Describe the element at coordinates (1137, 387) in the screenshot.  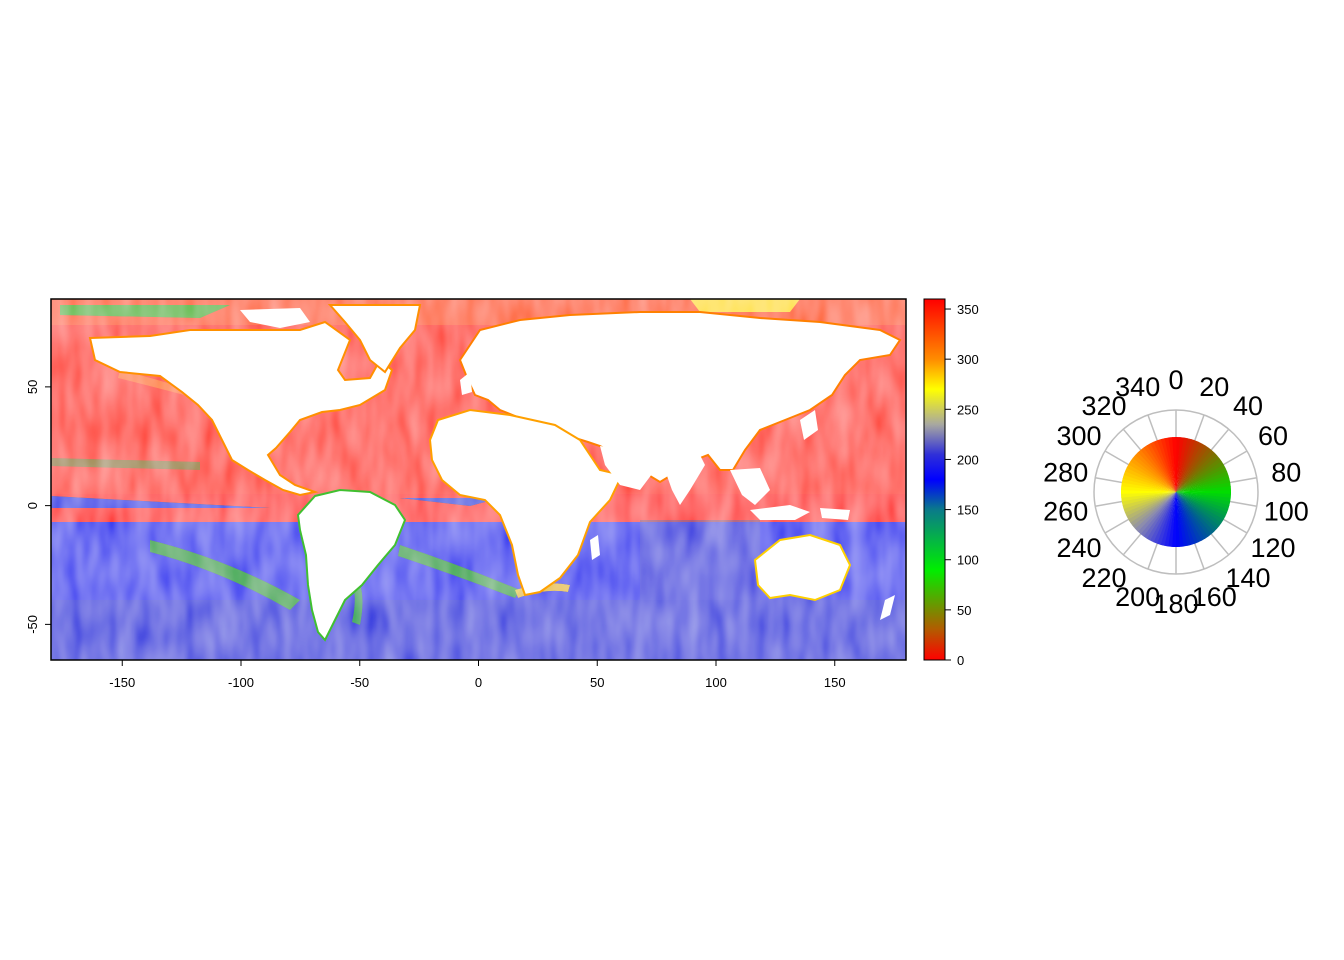
I see `wheel-angle-label: 340` at that location.